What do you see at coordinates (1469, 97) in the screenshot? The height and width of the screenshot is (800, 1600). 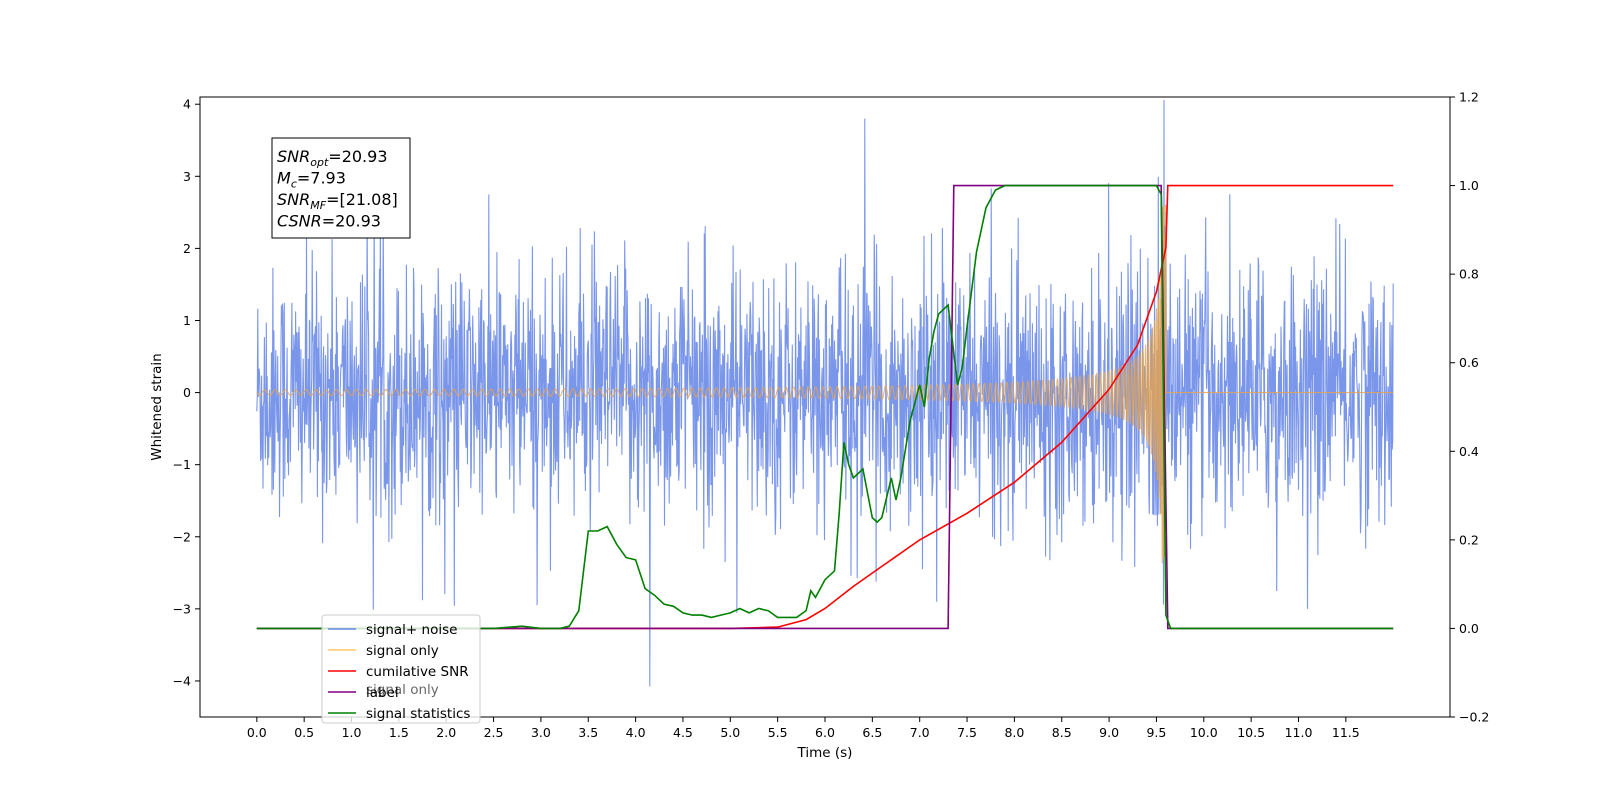 I see `y-right-tick-label: 1.2` at bounding box center [1469, 97].